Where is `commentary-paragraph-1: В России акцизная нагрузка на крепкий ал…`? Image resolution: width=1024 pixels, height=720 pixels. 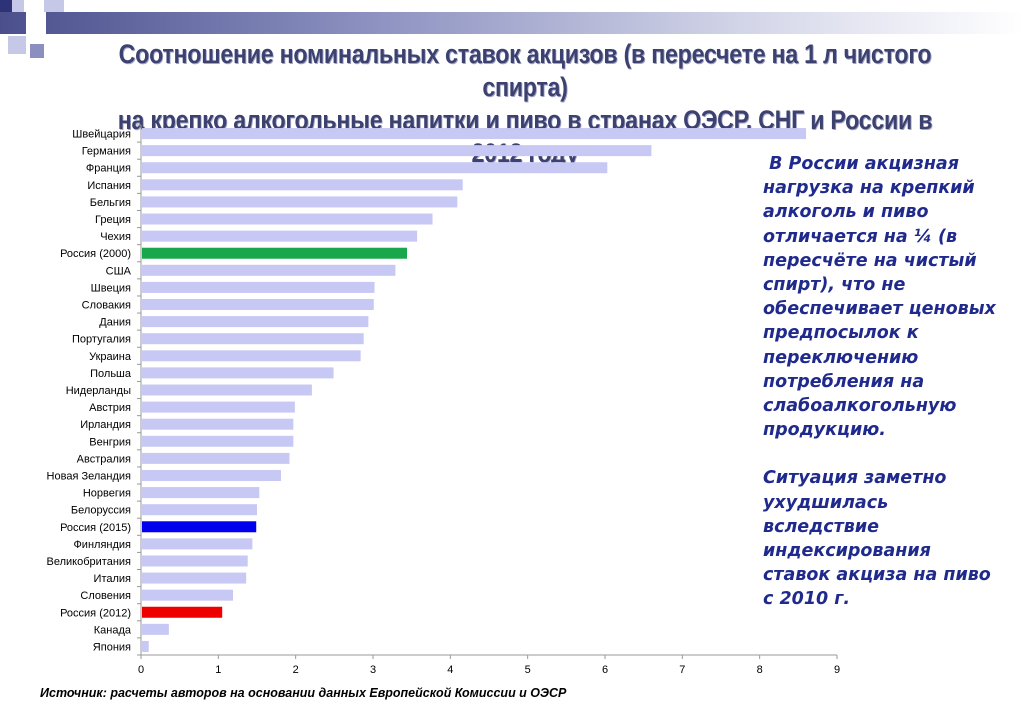 commentary-paragraph-1: В России акцизная нагрузка на крепкий ал… is located at coordinates (882, 297).